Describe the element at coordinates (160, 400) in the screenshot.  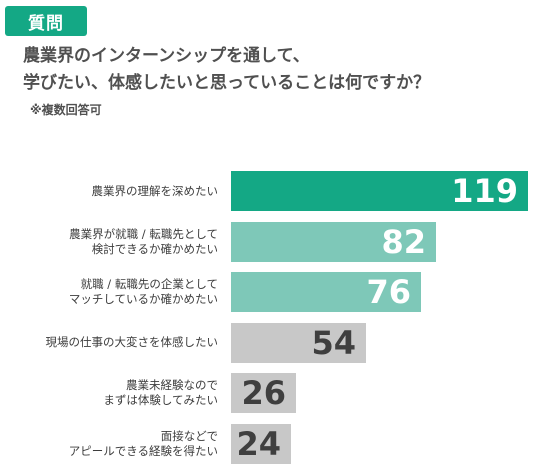
I see `category-label-line: まずは体験してみたい` at that location.